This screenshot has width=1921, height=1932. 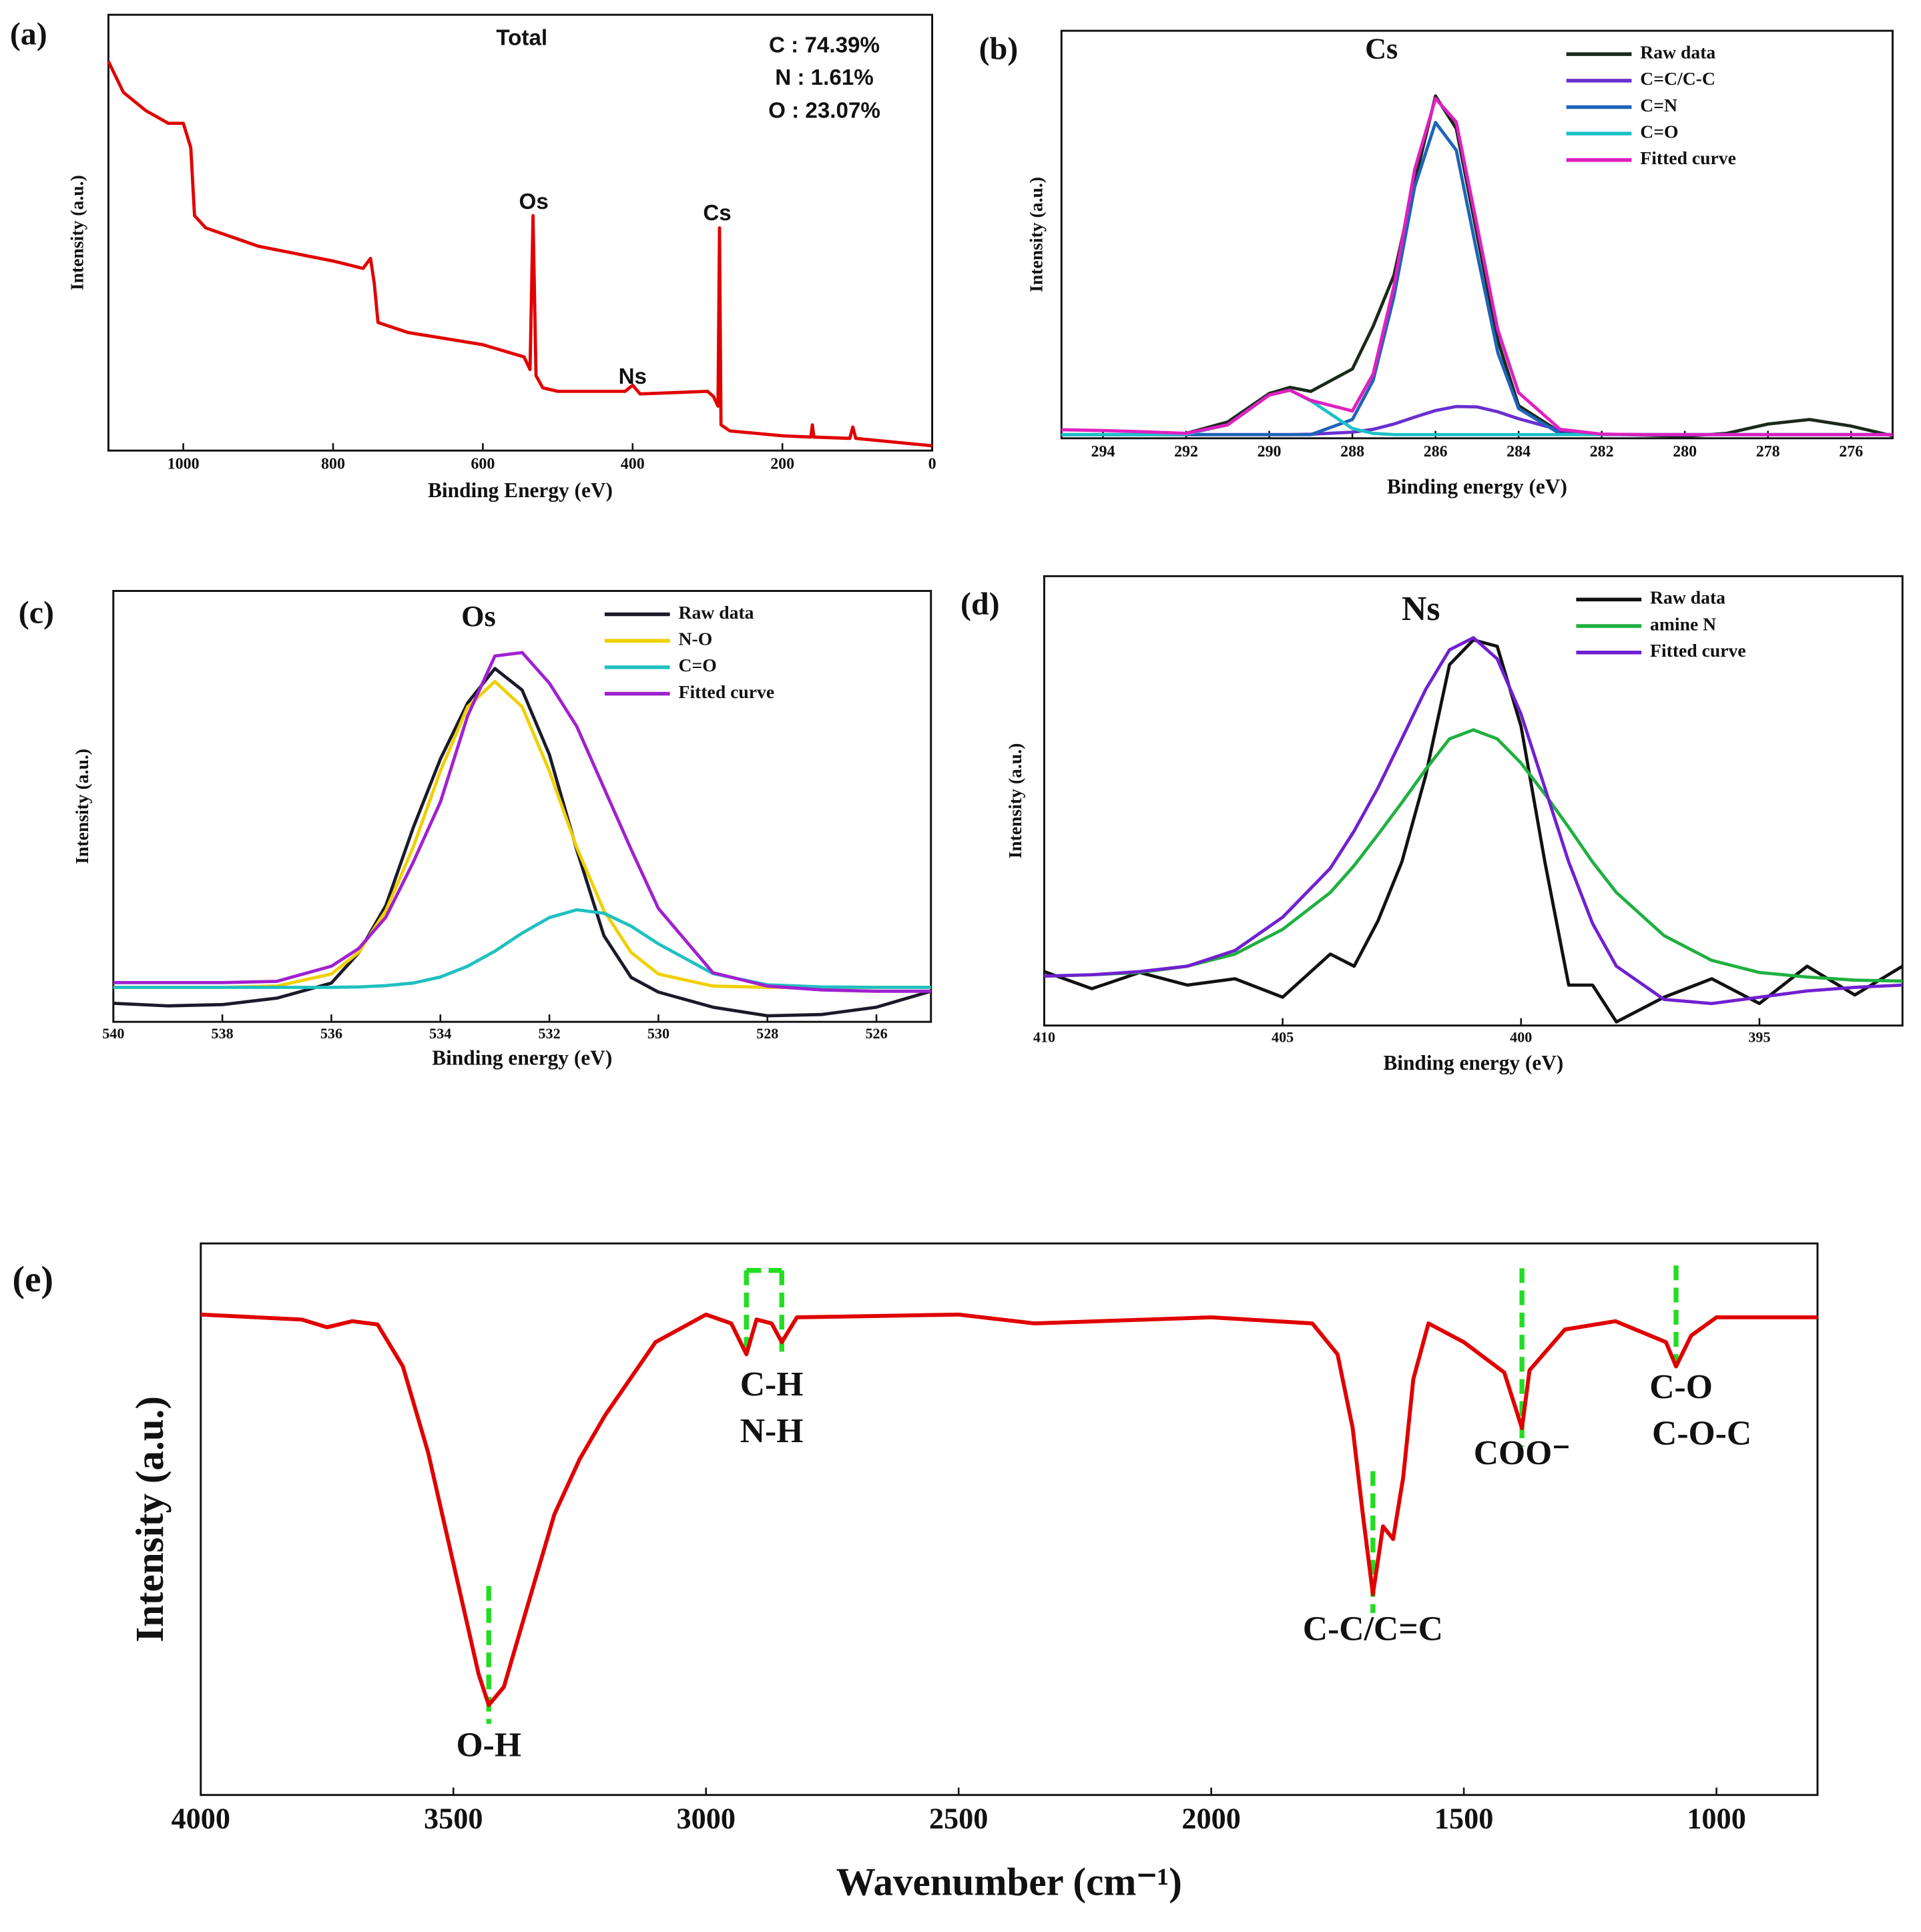 I want to click on legend-label: N-O, so click(x=696, y=639).